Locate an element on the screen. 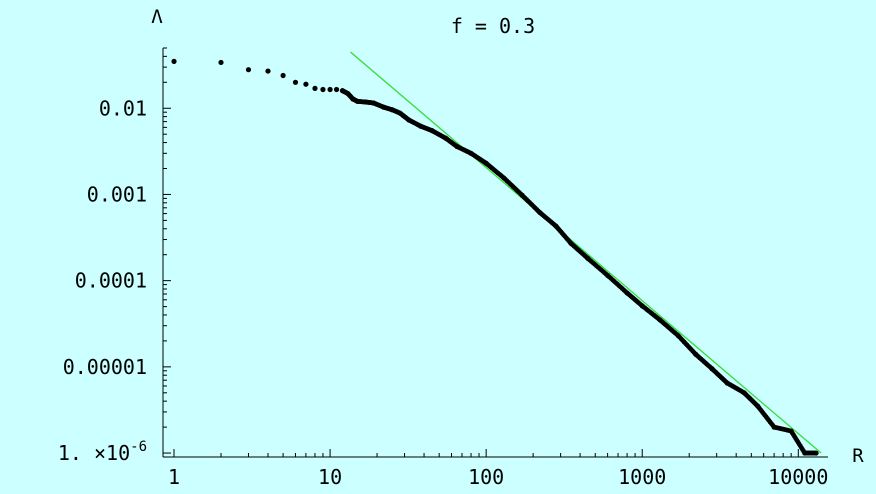  x-tick-label: 10 is located at coordinates (330, 477).